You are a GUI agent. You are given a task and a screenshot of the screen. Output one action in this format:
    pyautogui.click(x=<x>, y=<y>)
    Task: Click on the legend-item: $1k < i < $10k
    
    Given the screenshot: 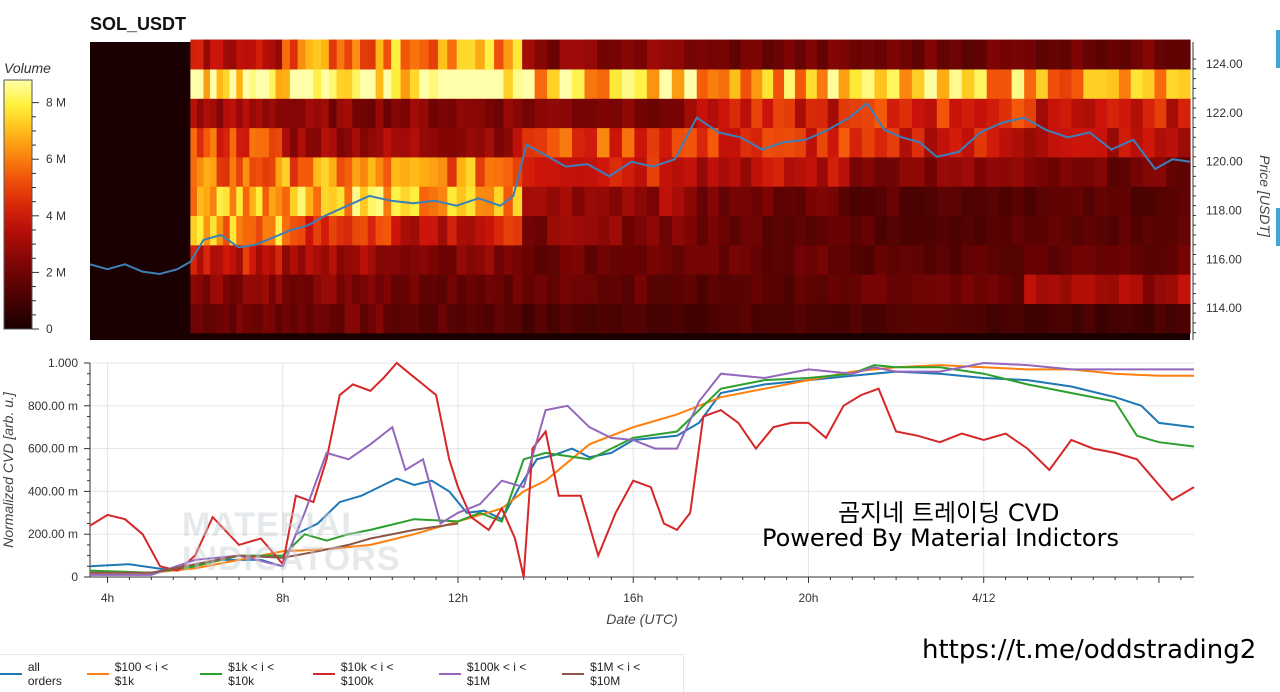 What is the action you would take?
    pyautogui.click(x=251, y=674)
    